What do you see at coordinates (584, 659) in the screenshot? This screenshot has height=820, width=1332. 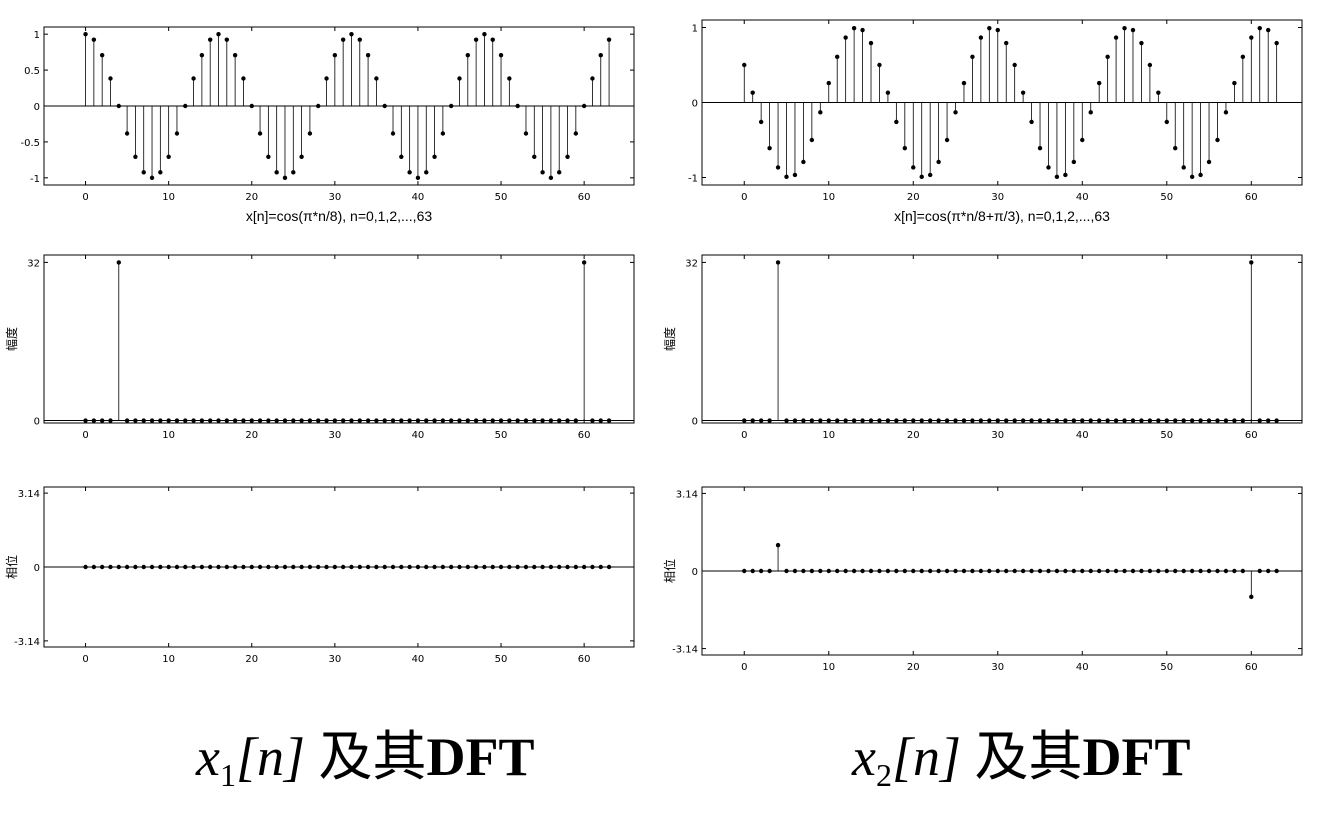 I see `x-tick-label: 60` at bounding box center [584, 659].